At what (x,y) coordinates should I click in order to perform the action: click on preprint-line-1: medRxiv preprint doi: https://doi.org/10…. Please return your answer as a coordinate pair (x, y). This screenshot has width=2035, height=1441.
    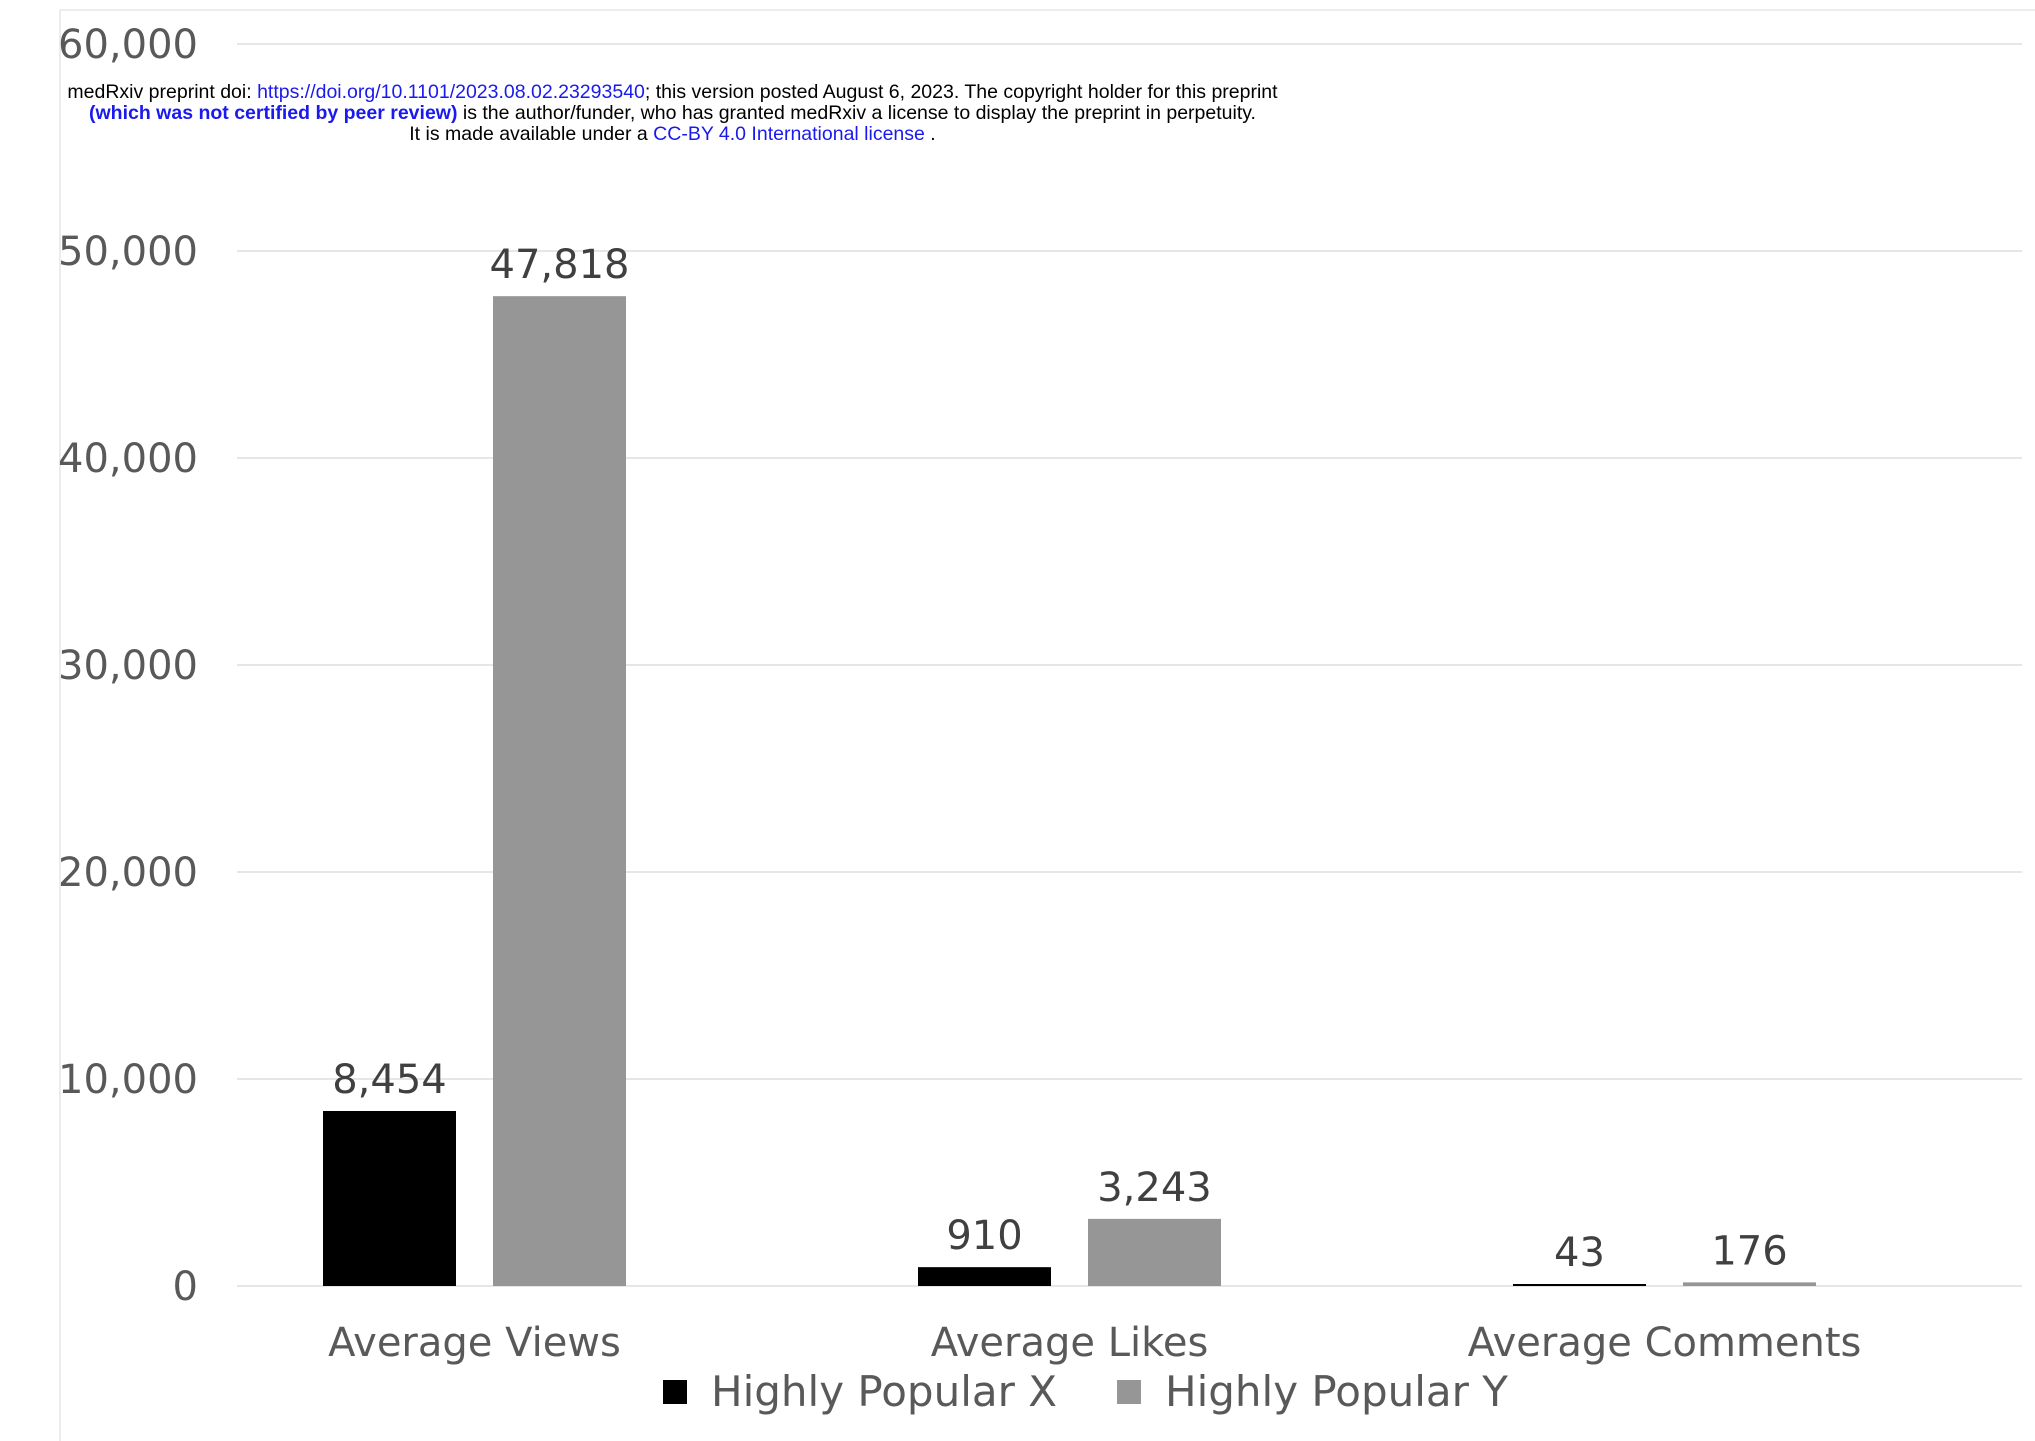
    Looking at the image, I should click on (672, 92).